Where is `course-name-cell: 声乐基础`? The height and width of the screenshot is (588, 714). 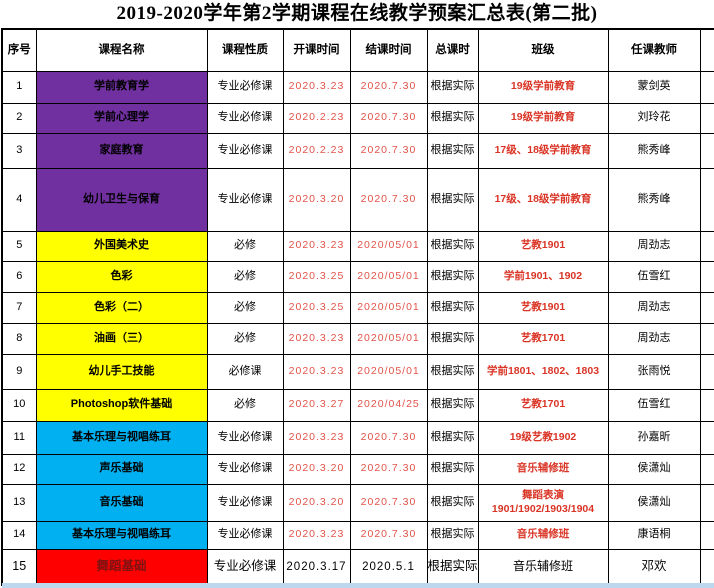
course-name-cell: 声乐基础 is located at coordinates (121, 469).